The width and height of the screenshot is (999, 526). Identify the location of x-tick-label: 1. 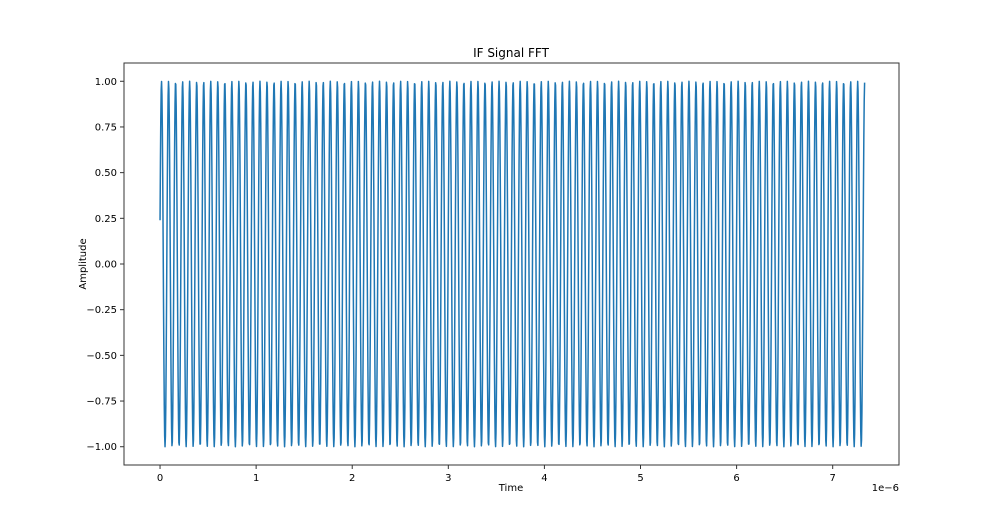
(256, 478).